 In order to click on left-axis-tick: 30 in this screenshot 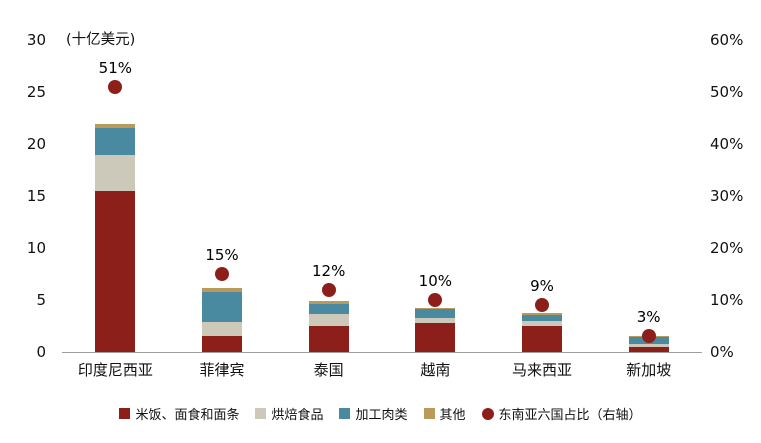, I will do `click(36, 40)`.